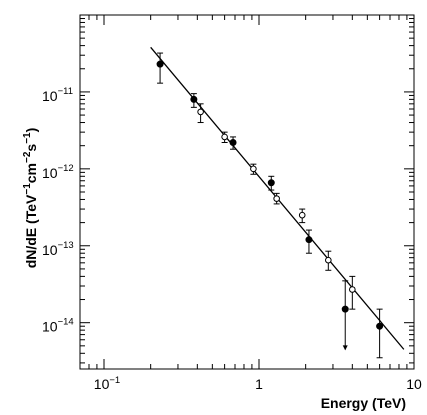  I want to click on x-tick-label: 1, so click(259, 384).